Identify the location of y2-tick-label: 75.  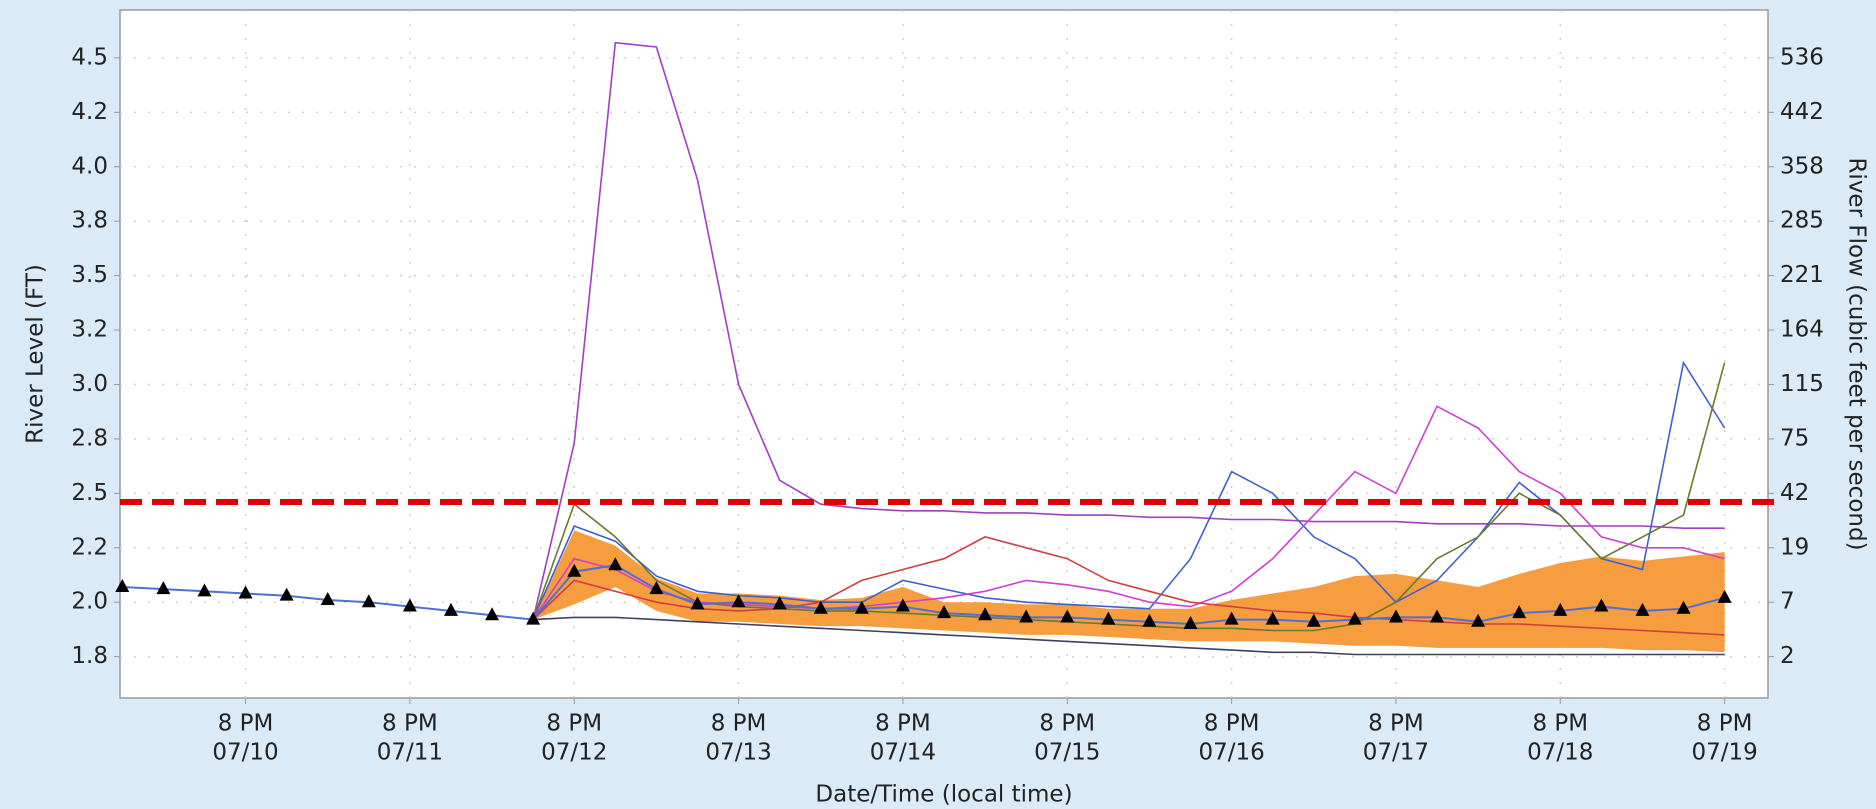
(1794, 438).